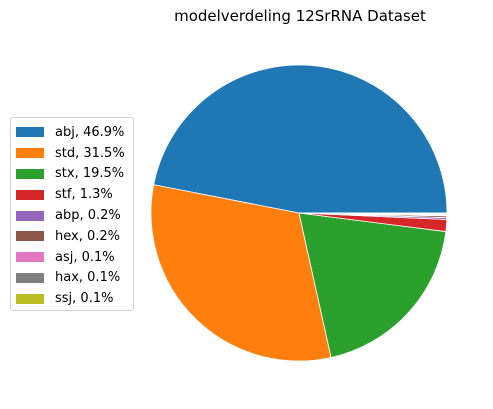 The width and height of the screenshot is (493, 409). Describe the element at coordinates (90, 132) in the screenshot. I see `legend-label: abj, 46.9%` at that location.